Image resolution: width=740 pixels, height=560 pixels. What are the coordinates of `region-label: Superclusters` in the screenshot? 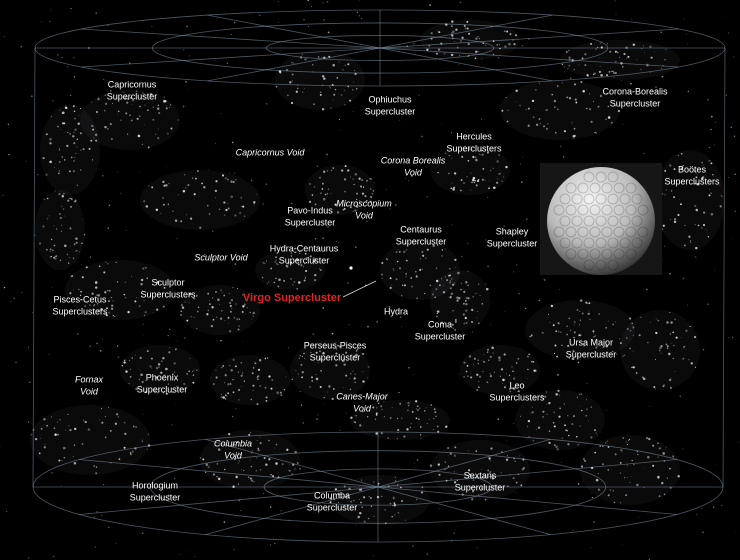 It's located at (168, 294).